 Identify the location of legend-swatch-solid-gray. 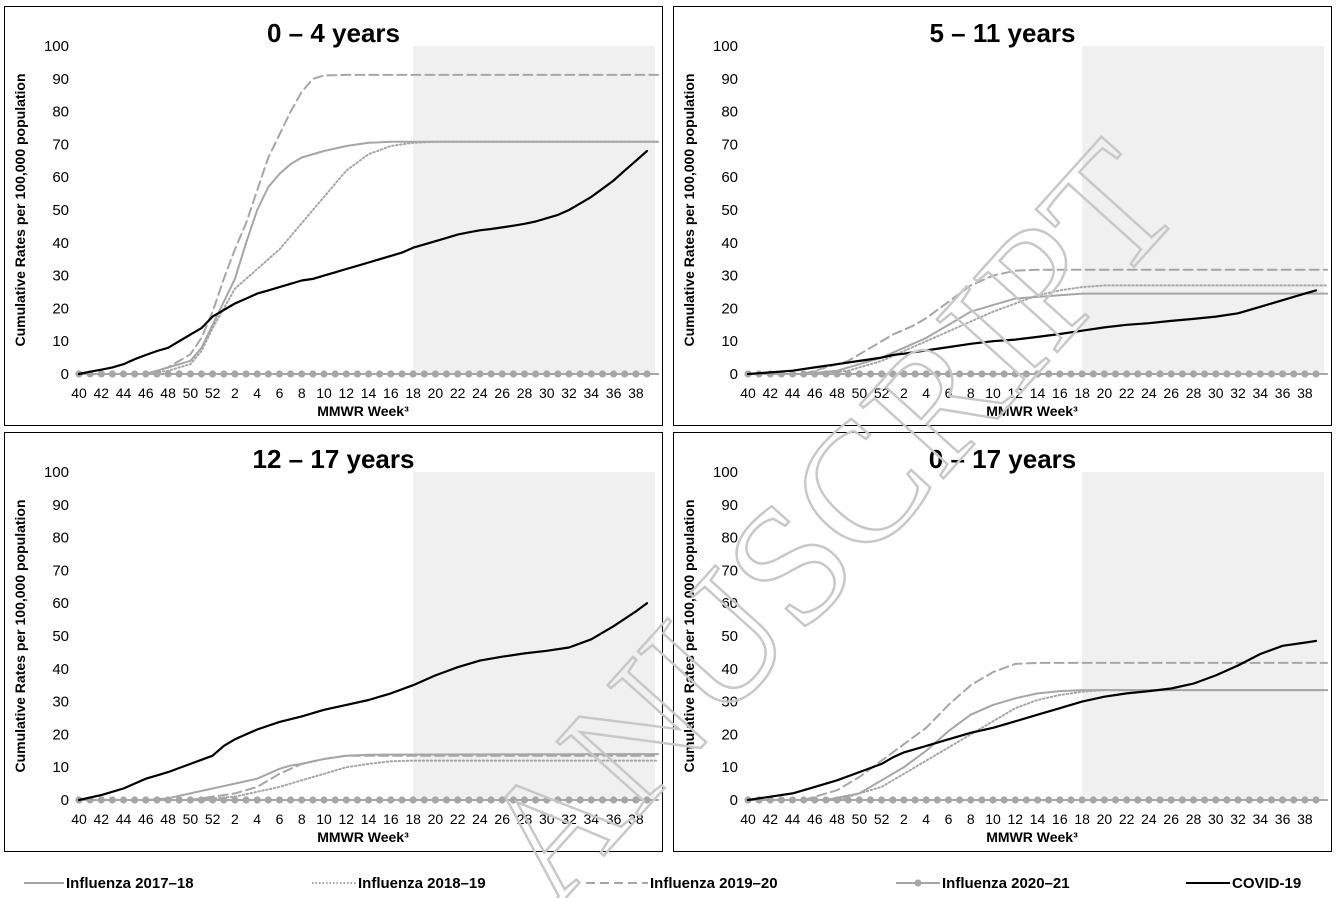
(44, 883).